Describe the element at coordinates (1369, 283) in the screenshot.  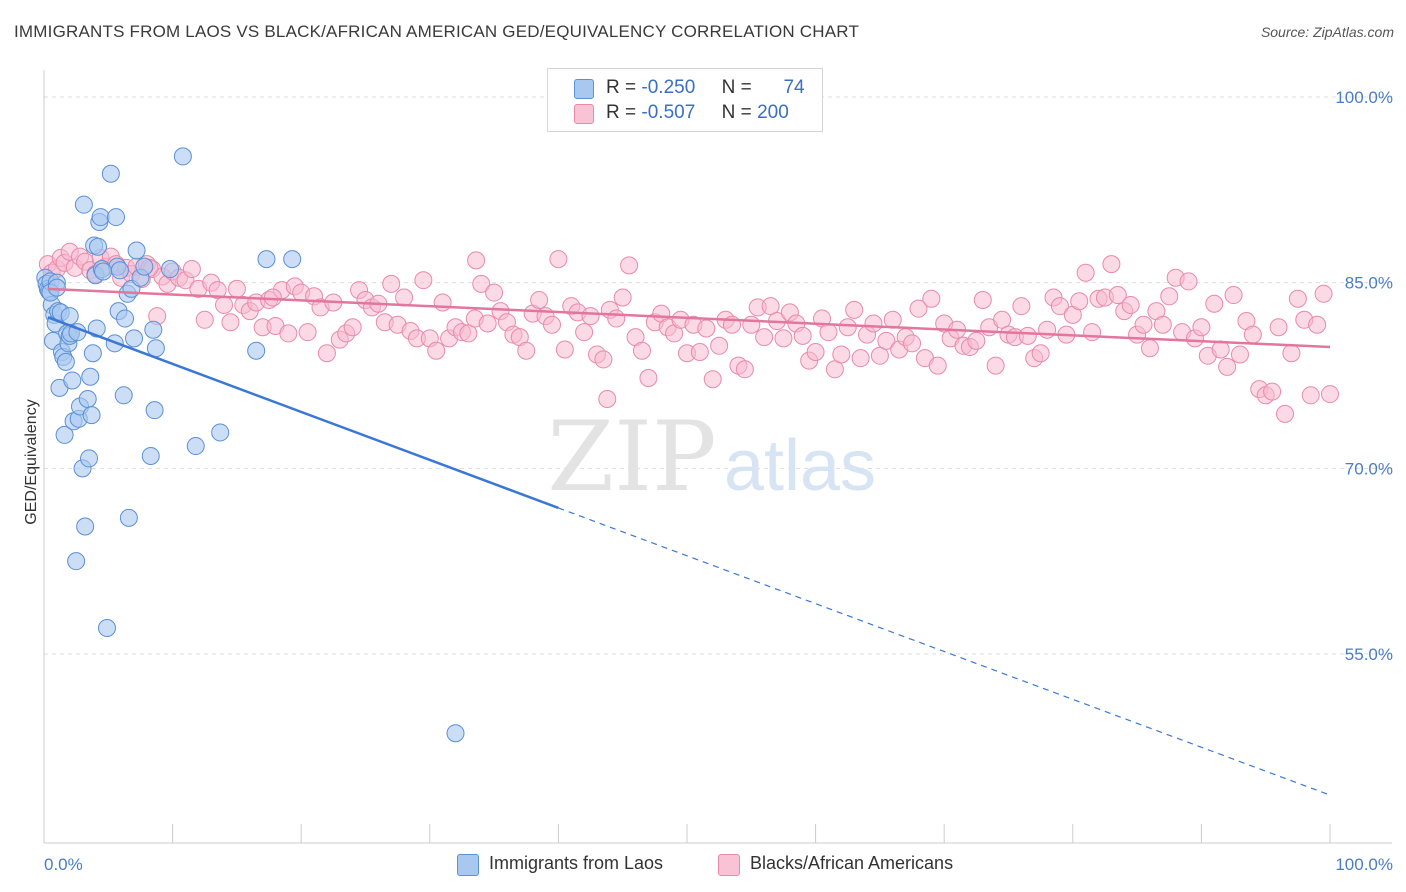
I see `y-tick-label: 85.0%` at that location.